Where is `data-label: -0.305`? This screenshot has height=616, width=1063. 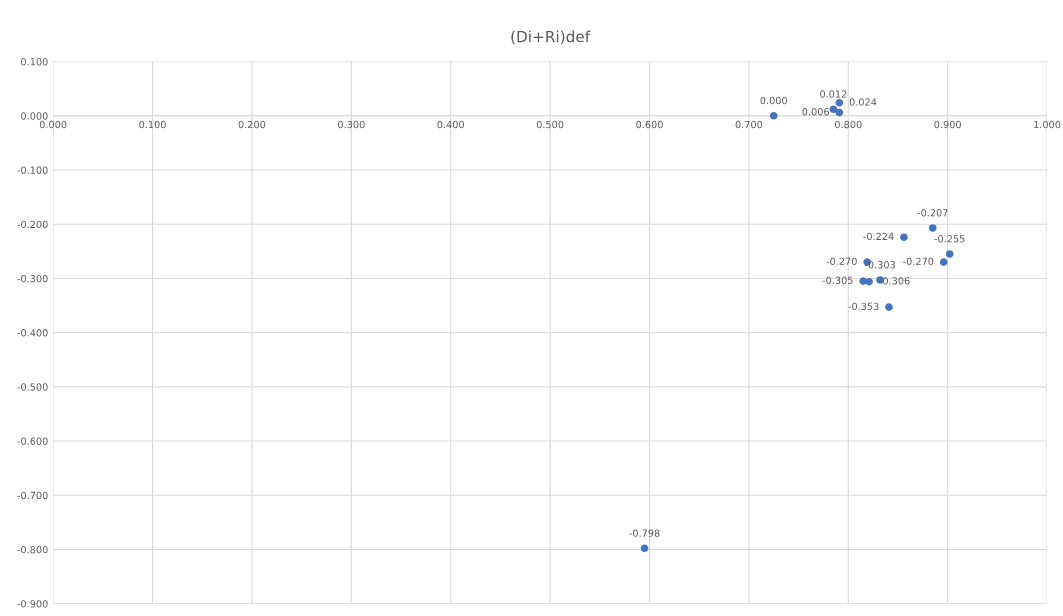
data-label: -0.305 is located at coordinates (837, 280).